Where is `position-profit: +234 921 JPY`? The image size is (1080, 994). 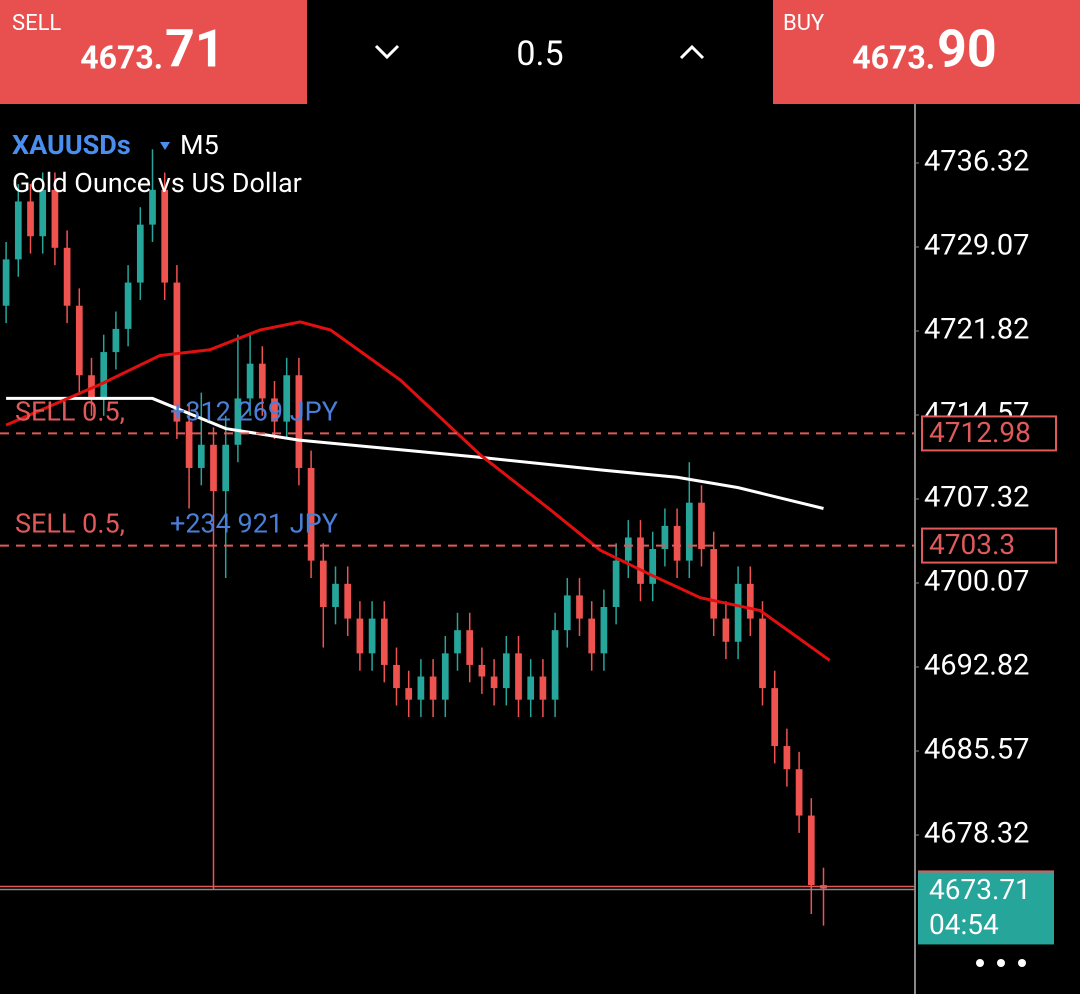
position-profit: +234 921 JPY is located at coordinates (254, 524).